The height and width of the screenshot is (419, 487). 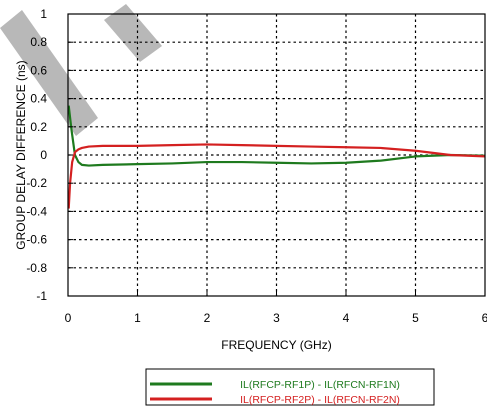 I want to click on y-axis-title: GROUP DELAY DIFFERENCE (ns), so click(x=21, y=154).